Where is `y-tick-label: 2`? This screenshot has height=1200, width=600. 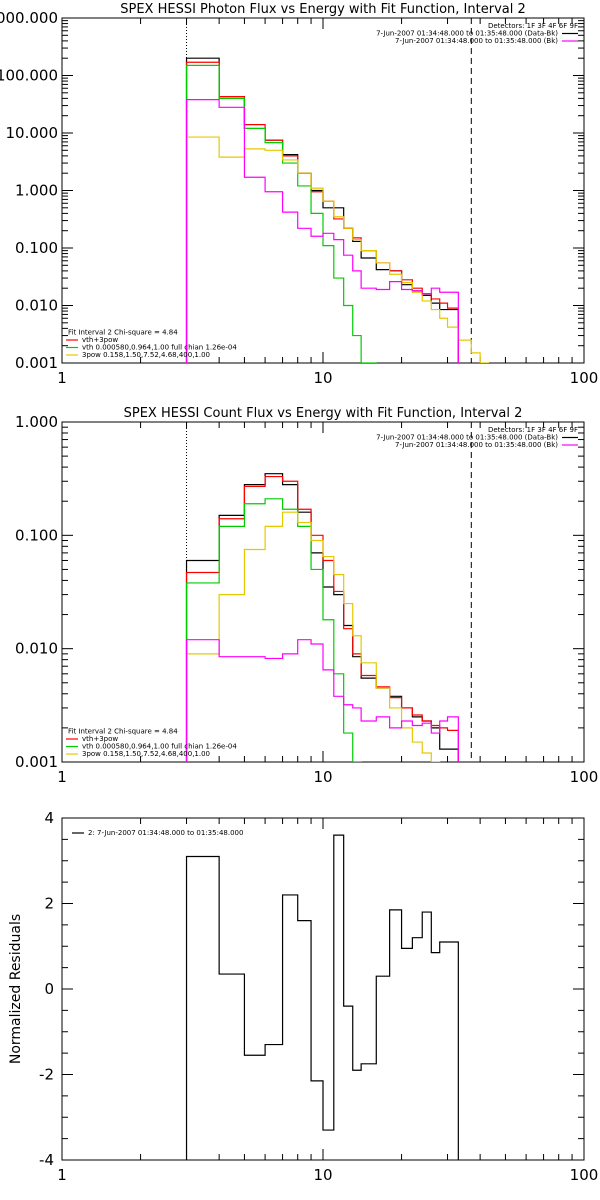 y-tick-label: 2 is located at coordinates (49, 904).